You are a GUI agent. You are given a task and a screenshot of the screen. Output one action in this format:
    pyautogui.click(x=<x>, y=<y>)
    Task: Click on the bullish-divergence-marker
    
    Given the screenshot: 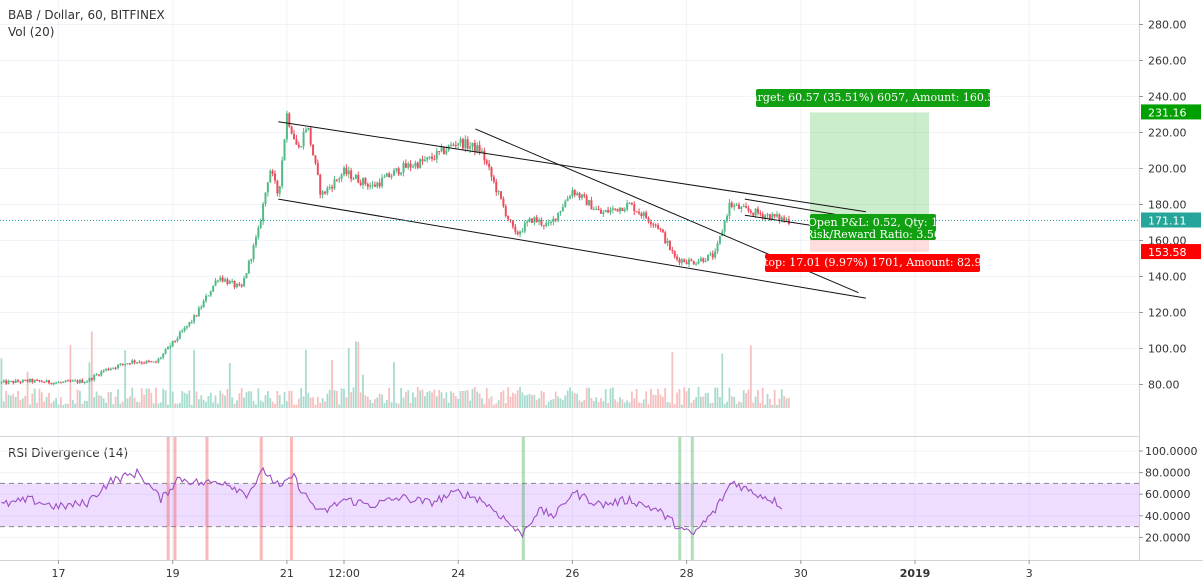 What is the action you would take?
    pyautogui.click(x=692, y=498)
    